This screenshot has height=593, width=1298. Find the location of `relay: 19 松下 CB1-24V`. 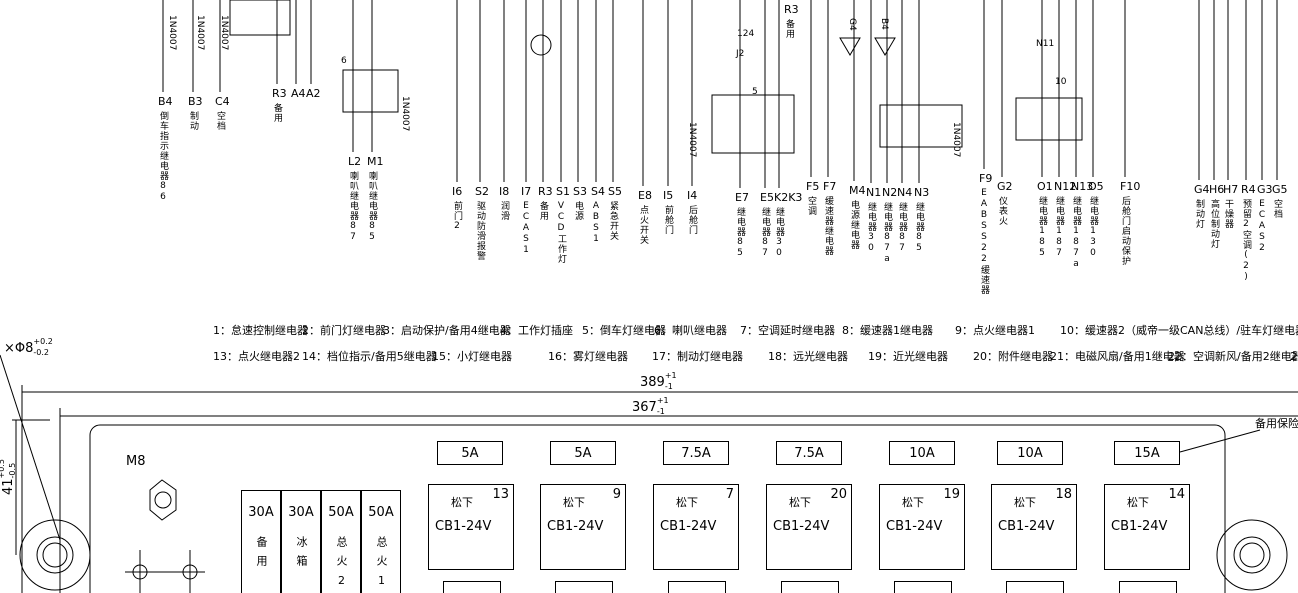

relay: 19 松下 CB1-24V is located at coordinates (922, 538).